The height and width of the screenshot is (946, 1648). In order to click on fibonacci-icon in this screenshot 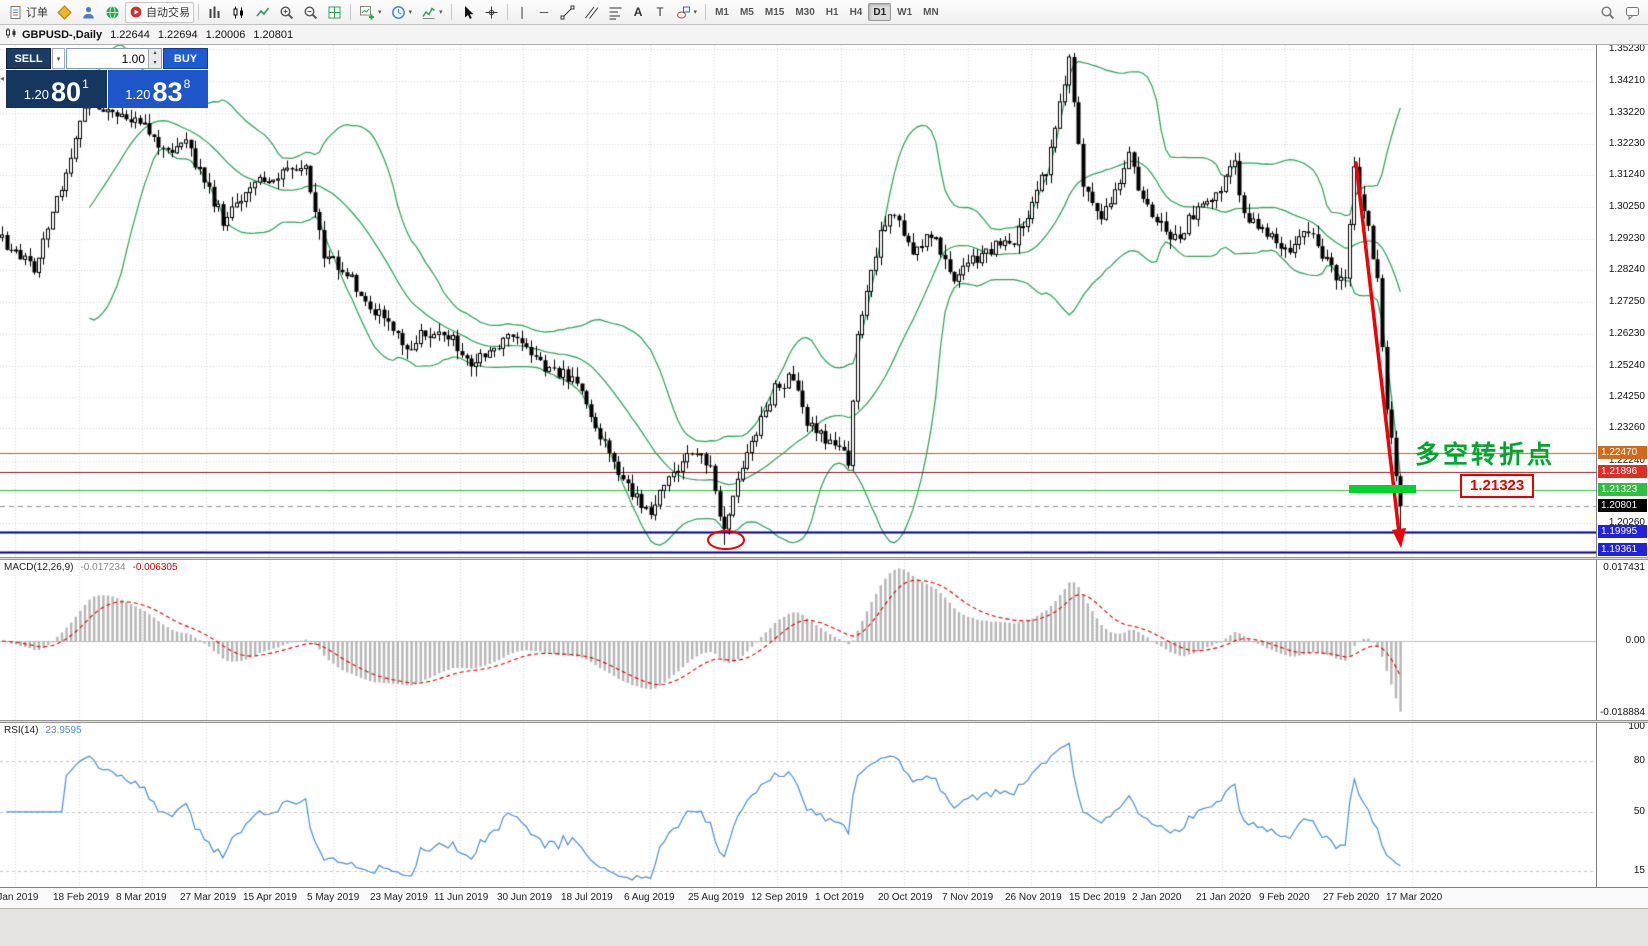, I will do `click(615, 12)`.